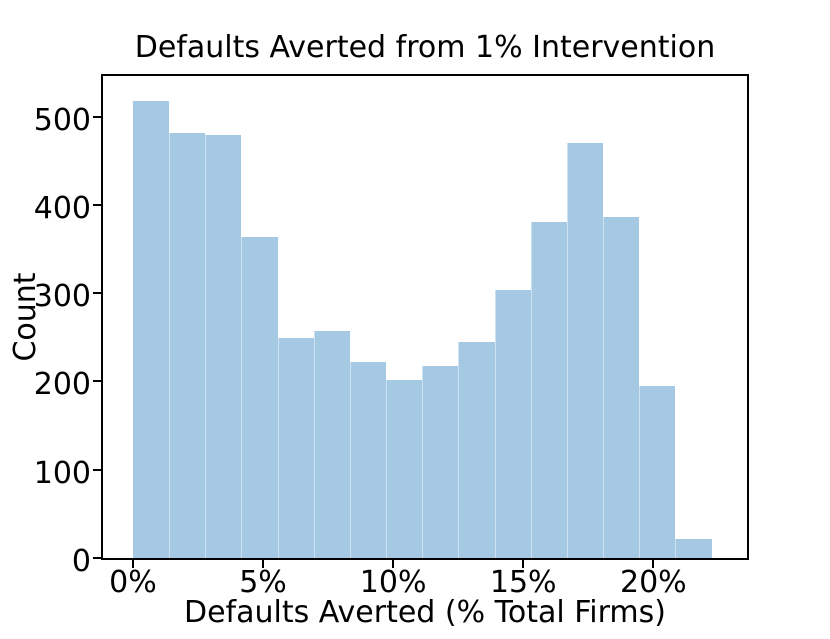 Image resolution: width=830 pixels, height=639 pixels. I want to click on x-tick-label: 10%, so click(393, 582).